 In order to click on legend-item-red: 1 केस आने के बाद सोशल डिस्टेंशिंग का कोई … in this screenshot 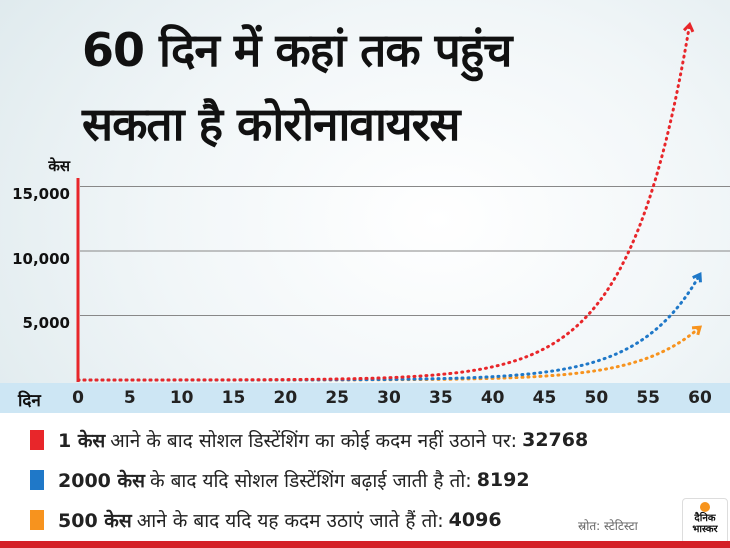, I will do `click(309, 440)`.